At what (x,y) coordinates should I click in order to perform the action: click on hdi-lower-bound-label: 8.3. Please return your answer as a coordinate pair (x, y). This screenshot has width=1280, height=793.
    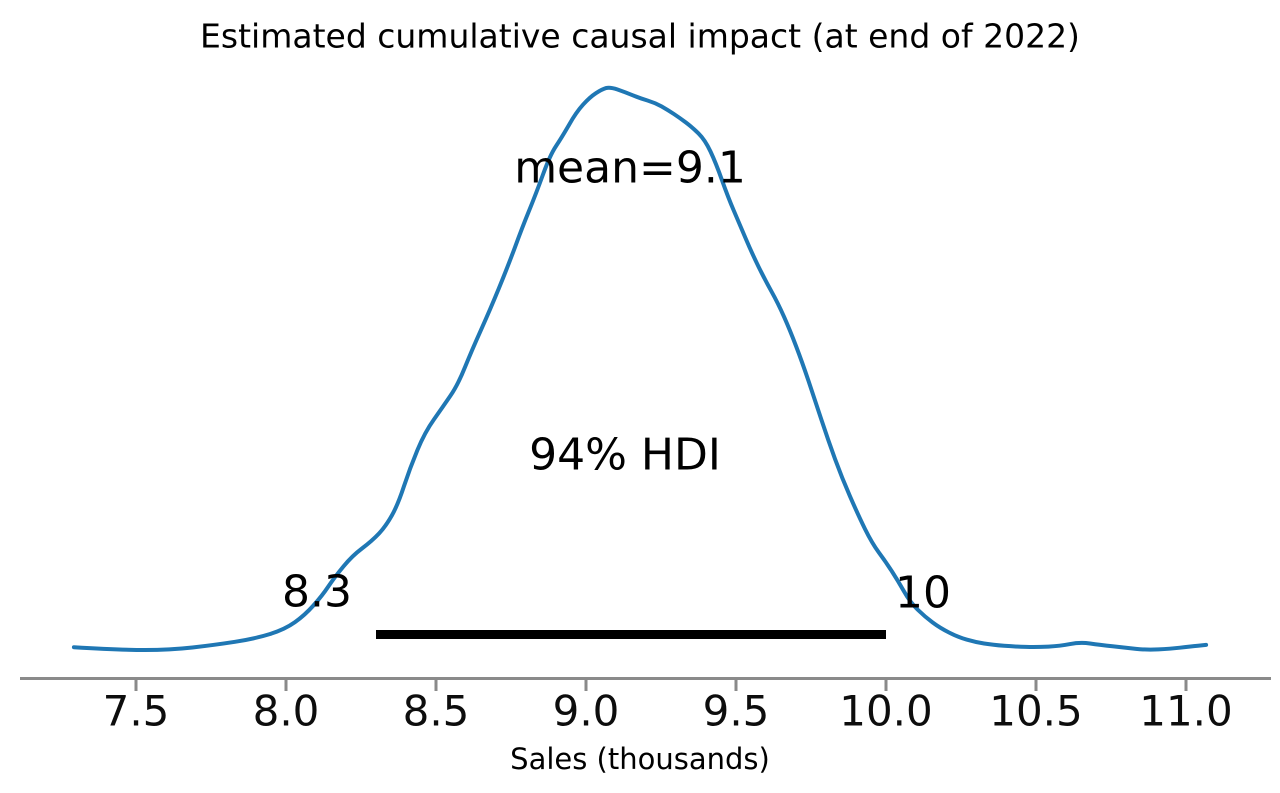
    Looking at the image, I should click on (317, 592).